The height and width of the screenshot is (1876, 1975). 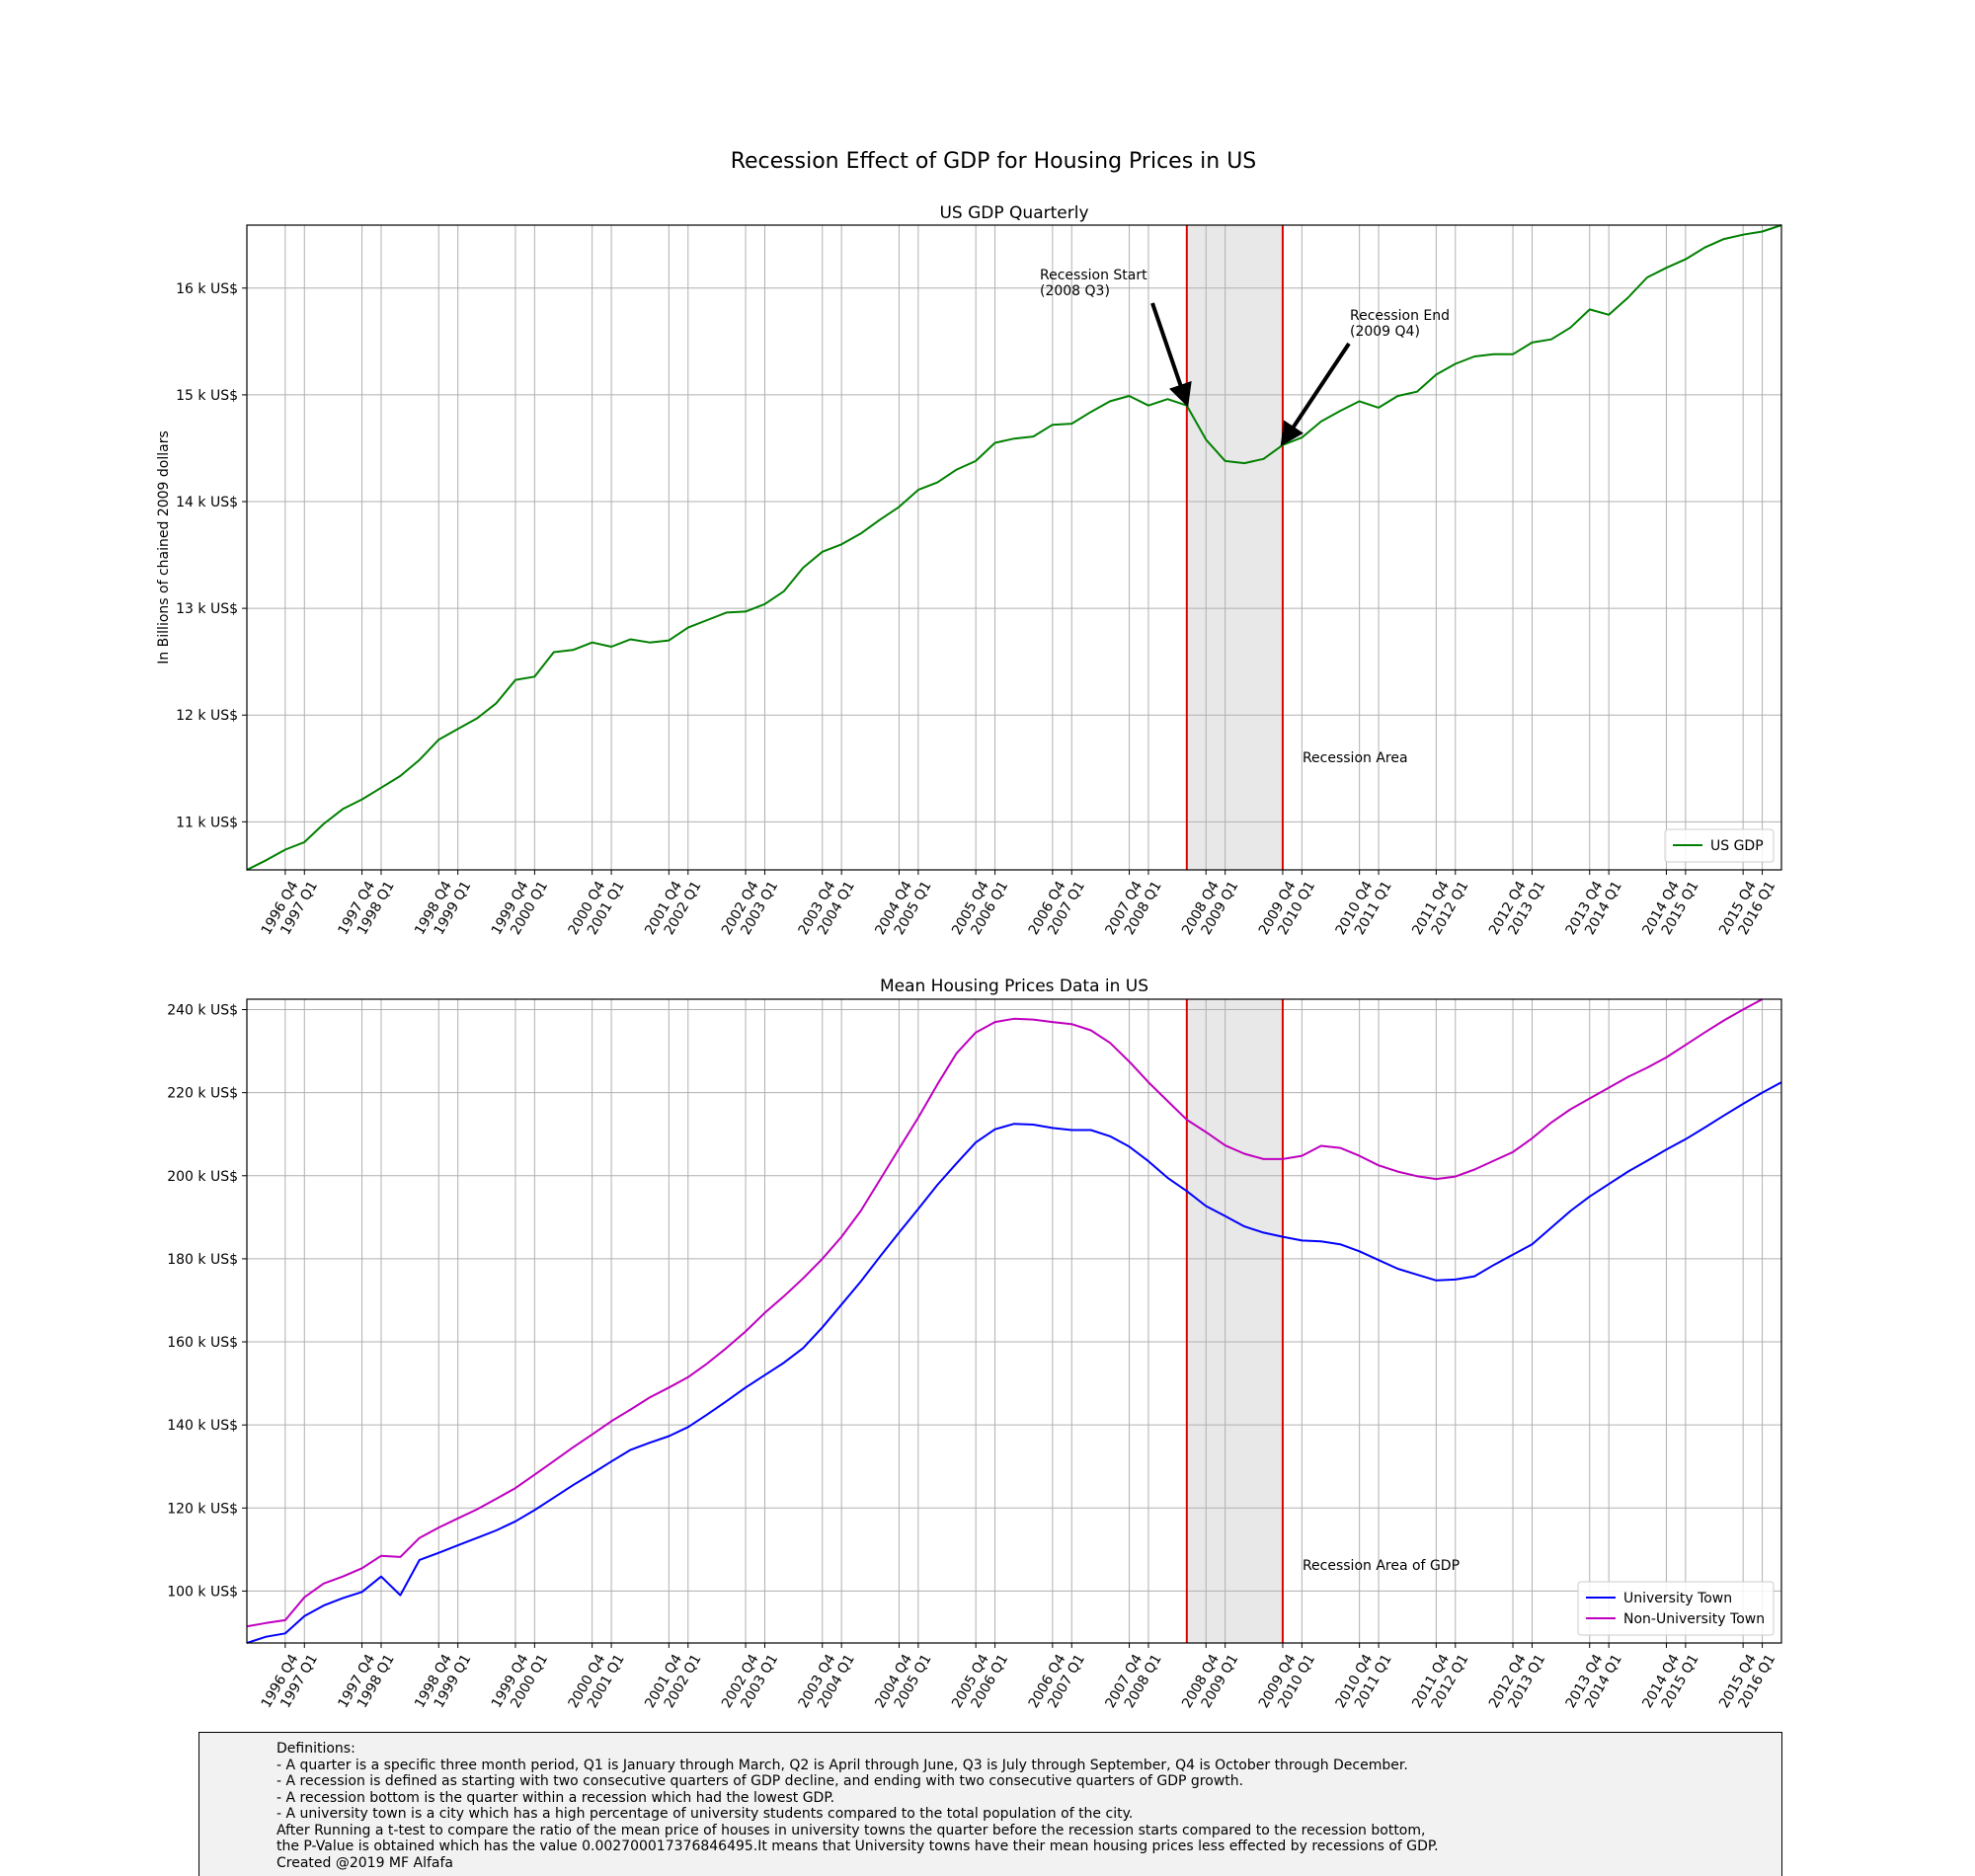 I want to click on recession-area-label: Recession Area, so click(x=1356, y=758).